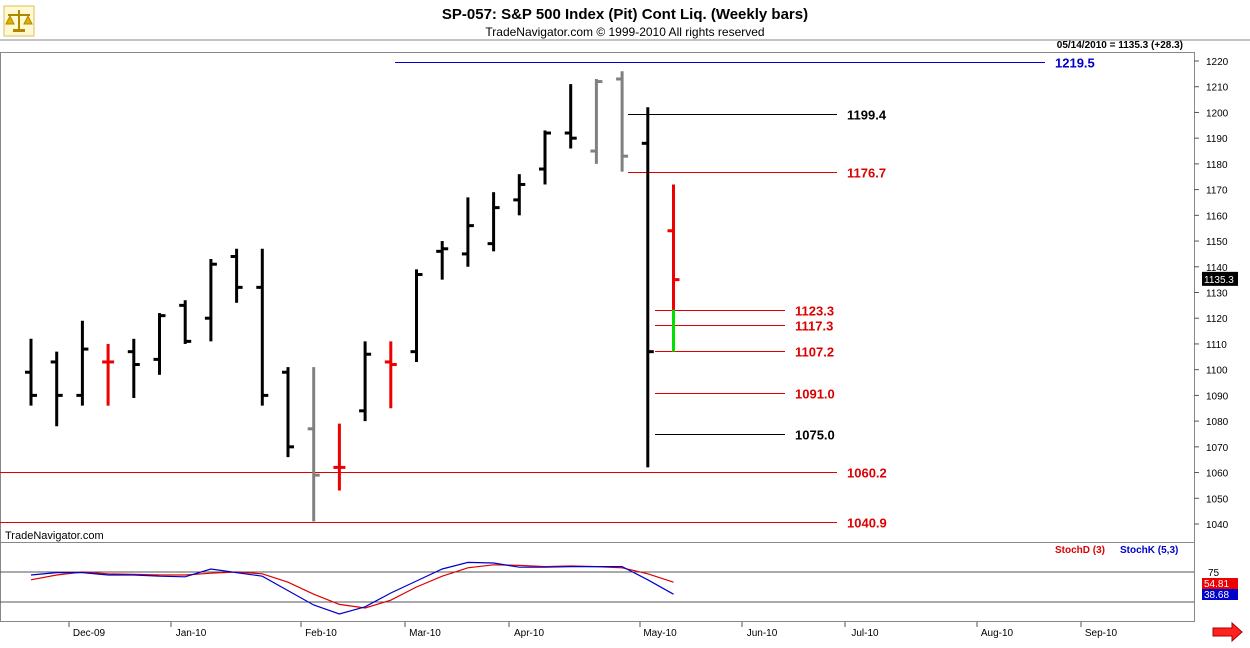 The width and height of the screenshot is (1250, 648). What do you see at coordinates (1214, 573) in the screenshot?
I see `stoch-tick-label: 75` at bounding box center [1214, 573].